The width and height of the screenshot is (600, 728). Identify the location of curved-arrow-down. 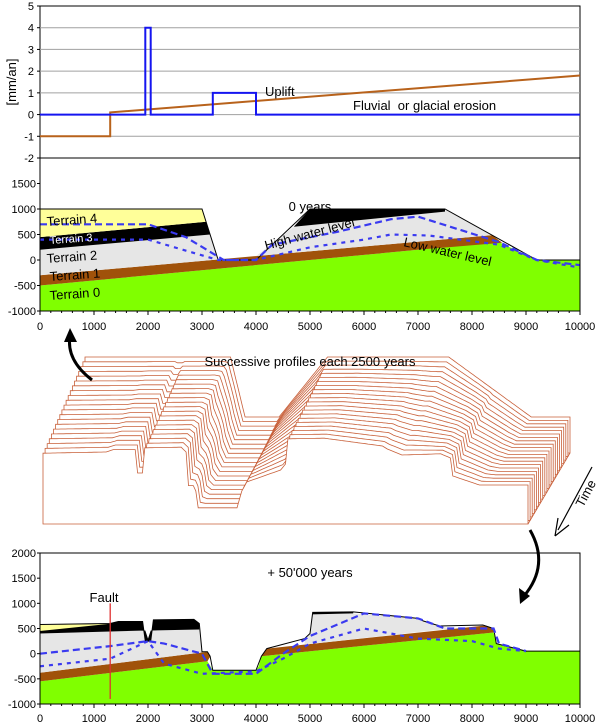
(531, 563).